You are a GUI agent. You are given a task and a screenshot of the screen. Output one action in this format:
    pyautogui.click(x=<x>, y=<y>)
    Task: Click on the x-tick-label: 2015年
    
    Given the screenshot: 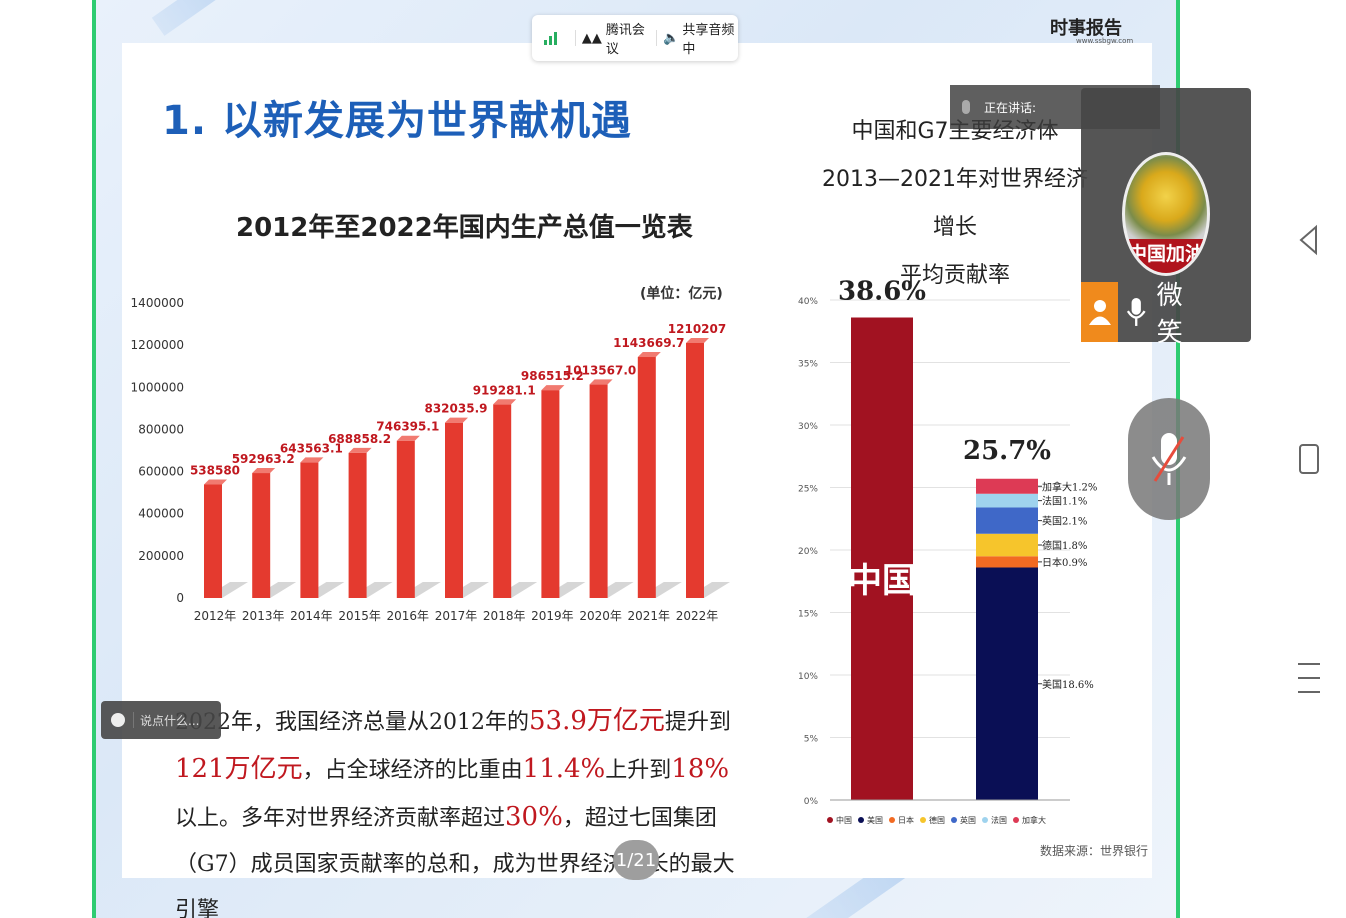 What is the action you would take?
    pyautogui.click(x=359, y=616)
    